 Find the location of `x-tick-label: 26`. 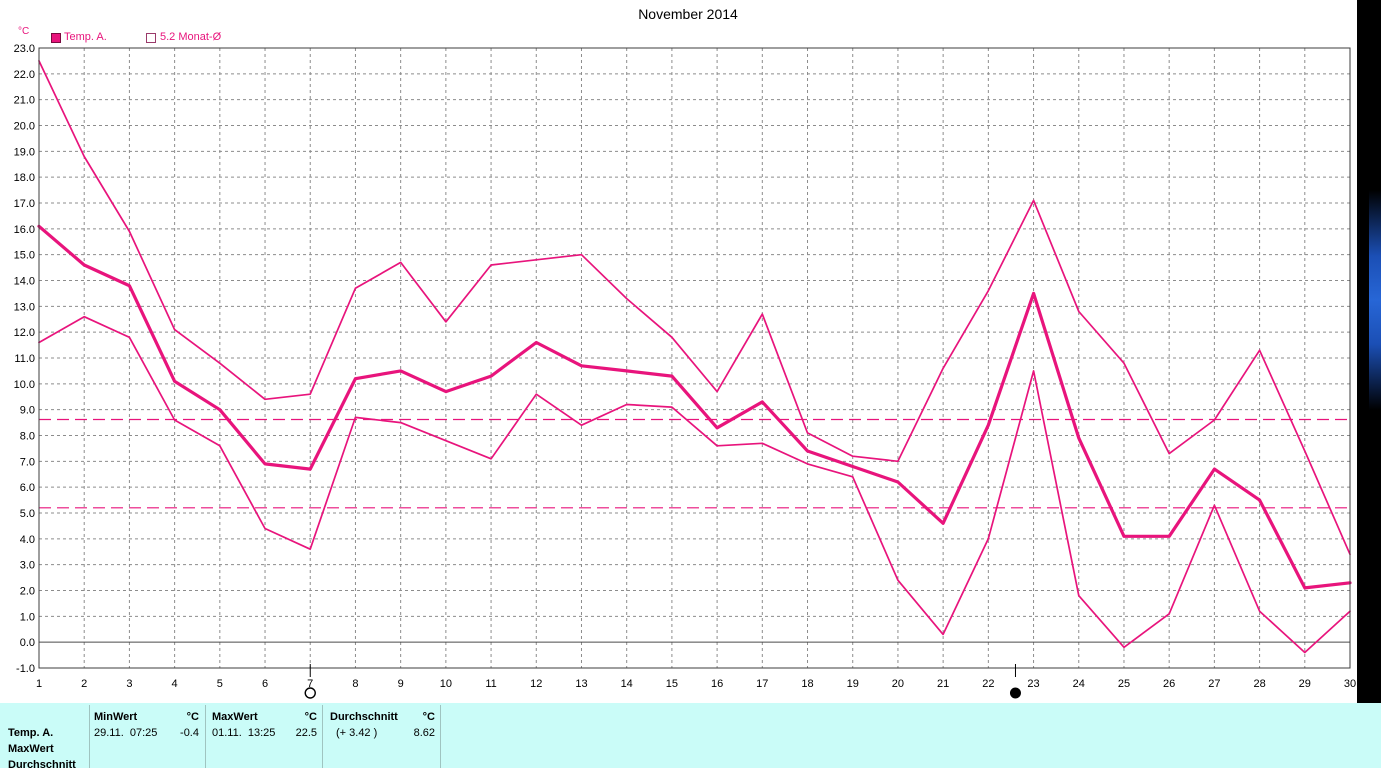

x-tick-label: 26 is located at coordinates (1169, 684).